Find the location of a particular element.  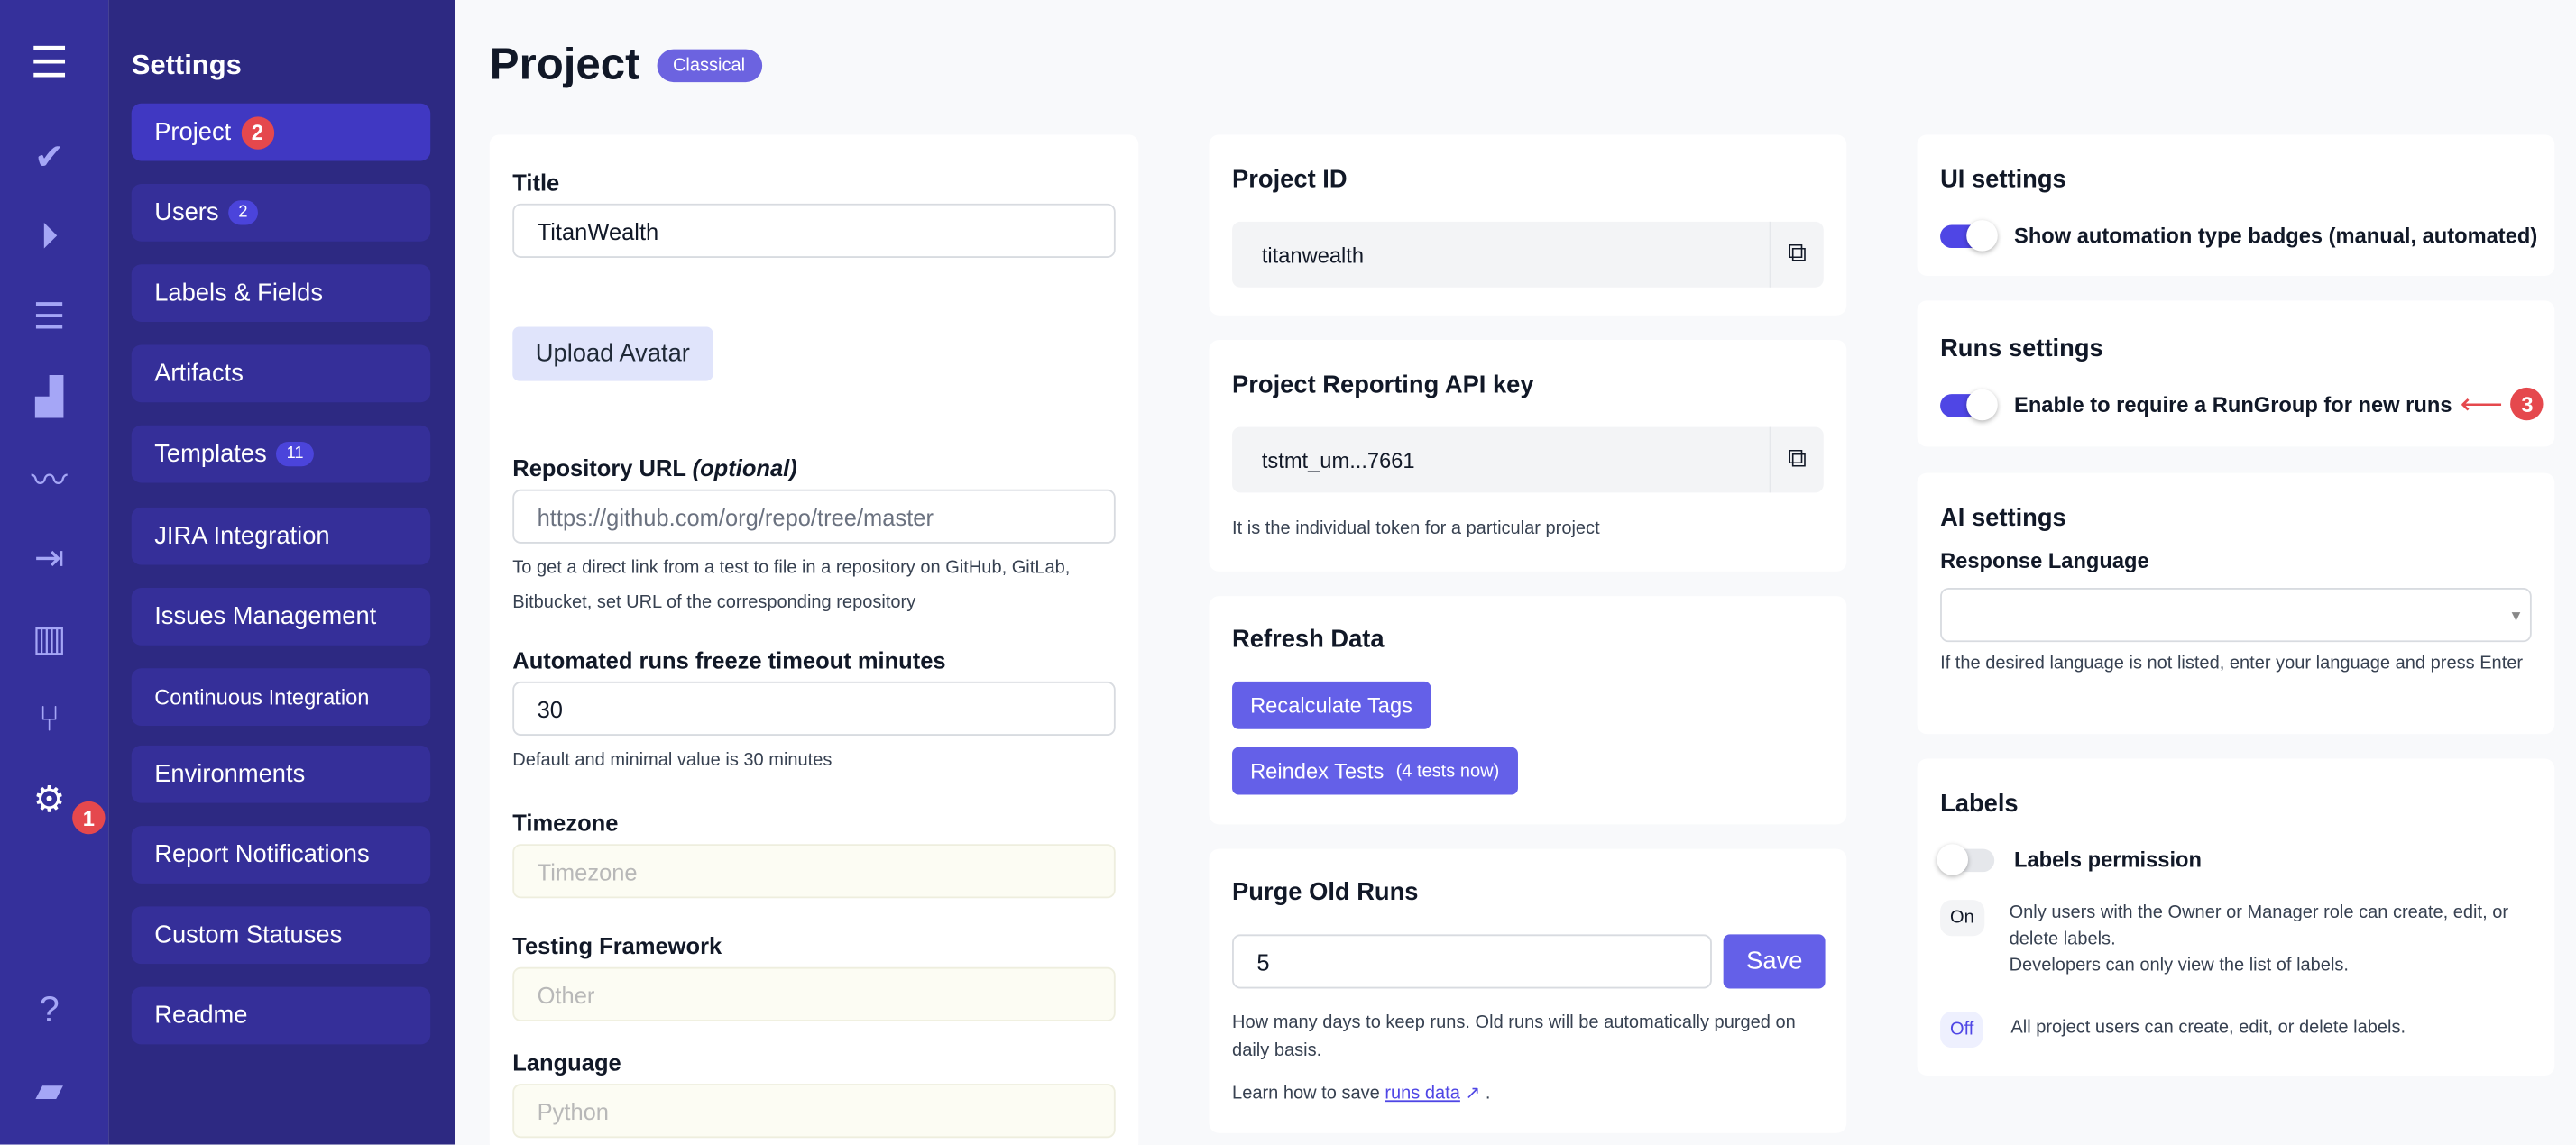

label: Project is located at coordinates (193, 132).